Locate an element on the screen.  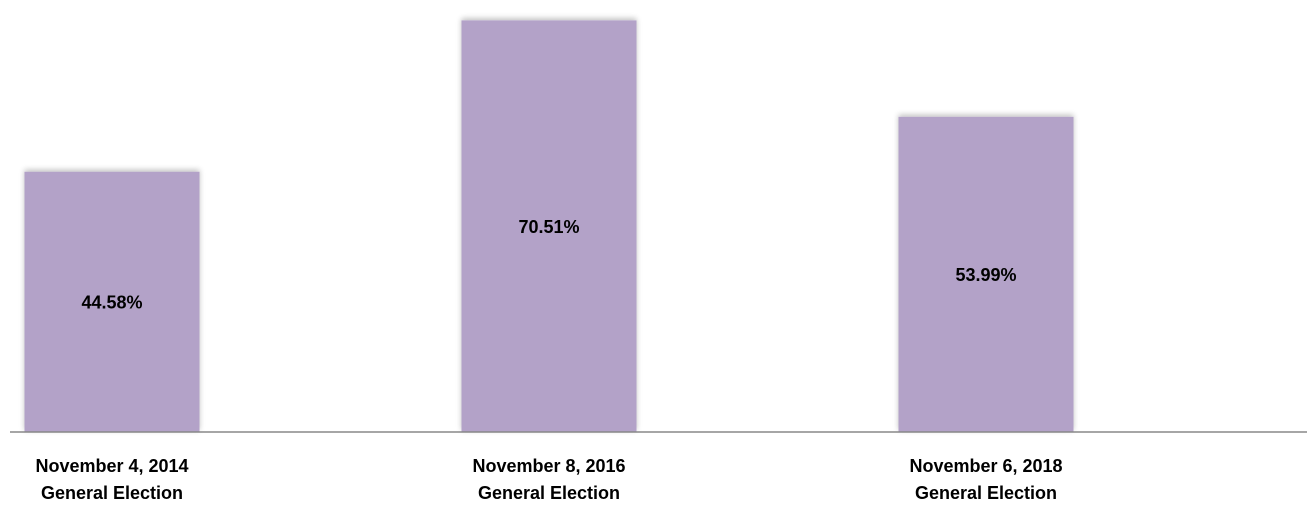
x-tick-label: November 6, 2018 General Election is located at coordinates (986, 479).